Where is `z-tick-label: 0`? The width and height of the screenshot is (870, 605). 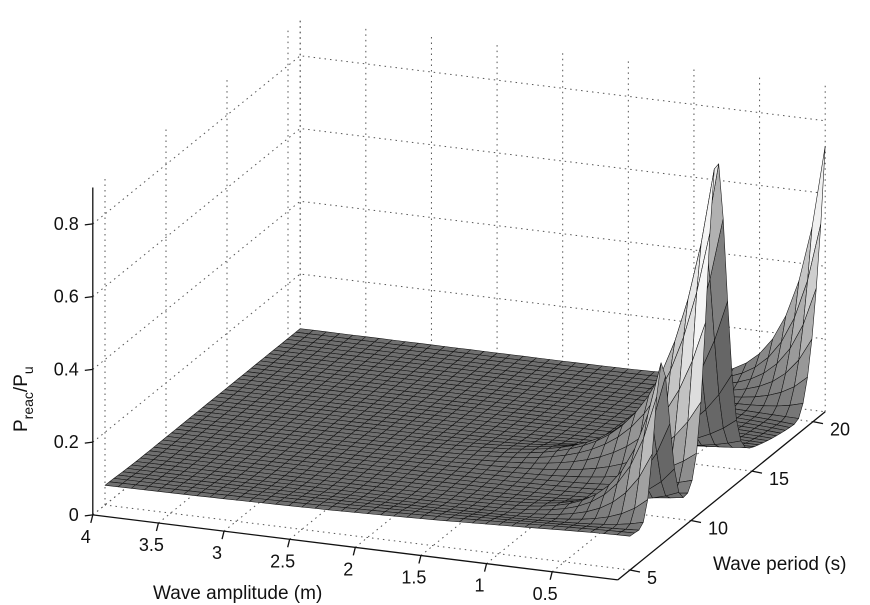
z-tick-label: 0 is located at coordinates (74, 515).